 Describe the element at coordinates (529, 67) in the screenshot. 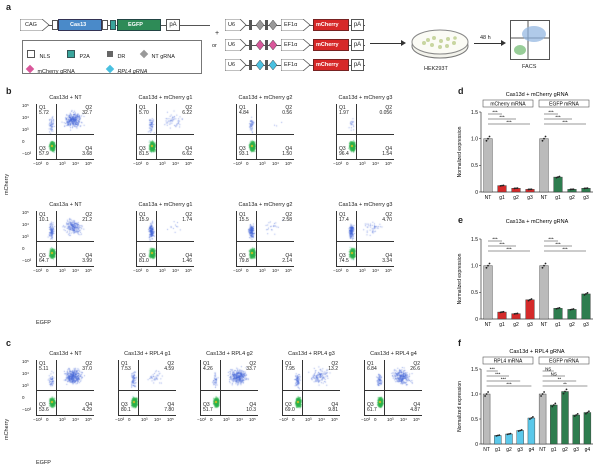

I see `facs-label: FACS` at that location.